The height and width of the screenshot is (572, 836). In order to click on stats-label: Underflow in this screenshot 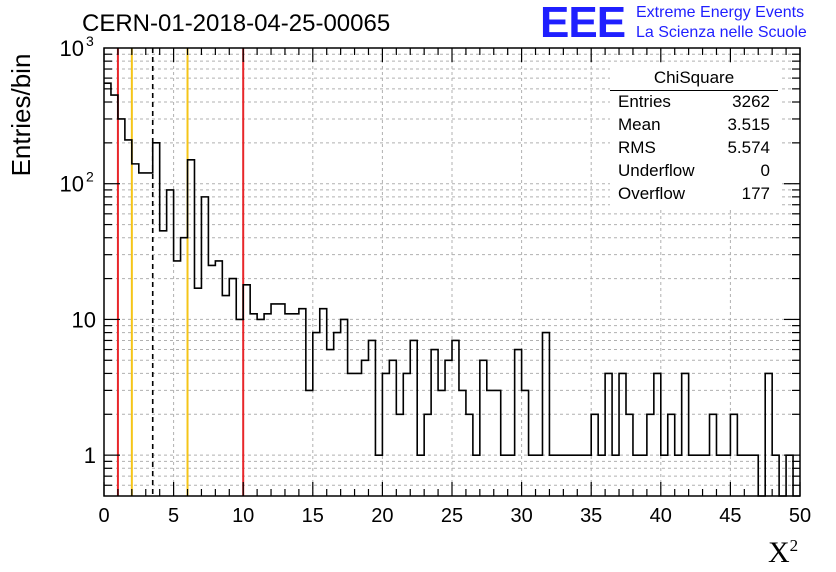, I will do `click(656, 170)`.